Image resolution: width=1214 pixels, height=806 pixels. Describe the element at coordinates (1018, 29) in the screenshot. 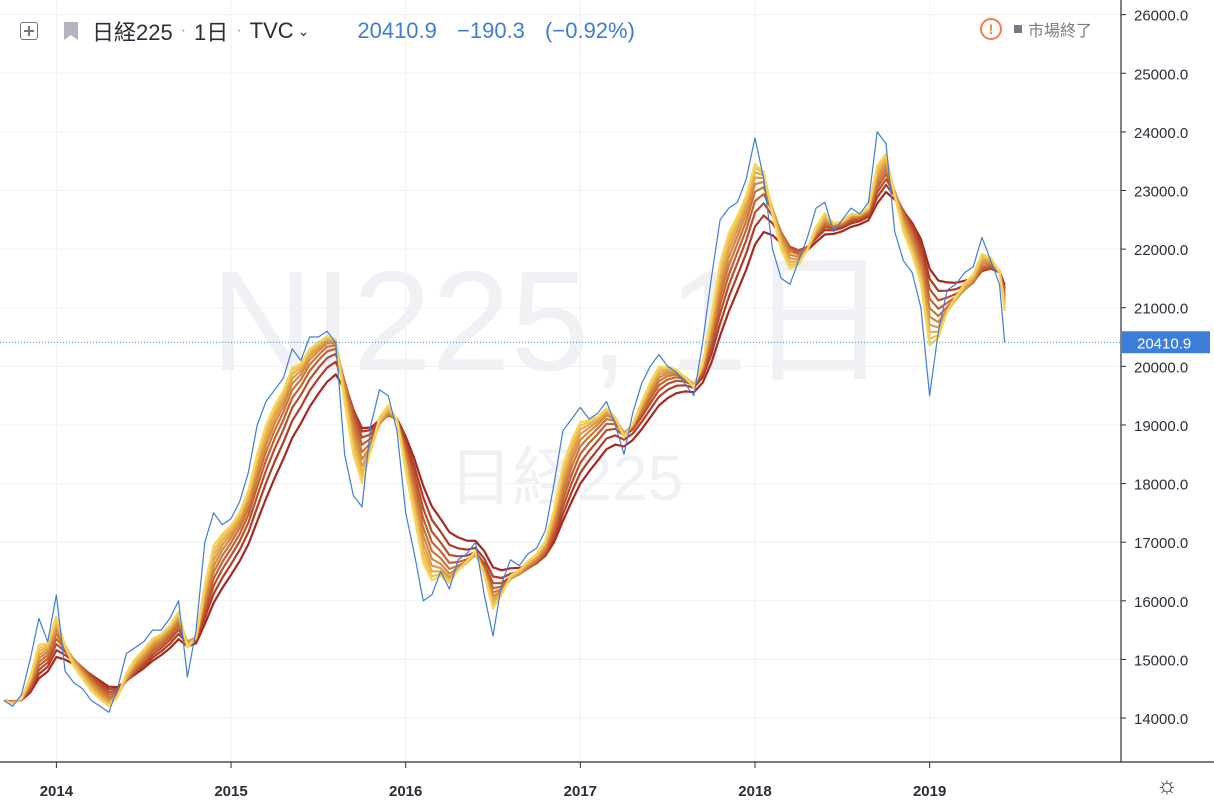

I see `status-dot-icon` at that location.